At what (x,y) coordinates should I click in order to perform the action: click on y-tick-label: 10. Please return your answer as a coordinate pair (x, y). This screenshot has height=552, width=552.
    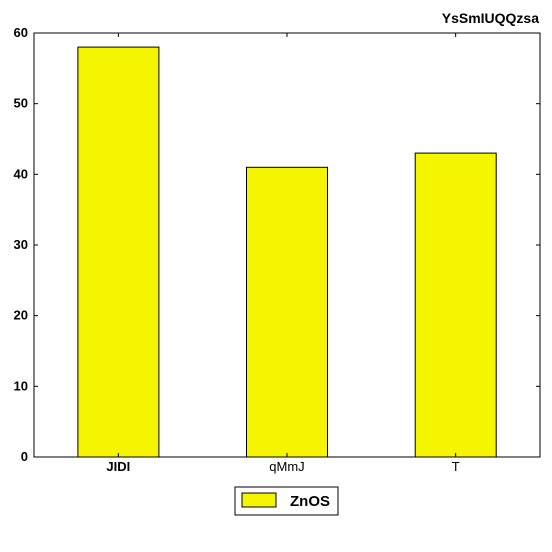
    Looking at the image, I should click on (21, 385).